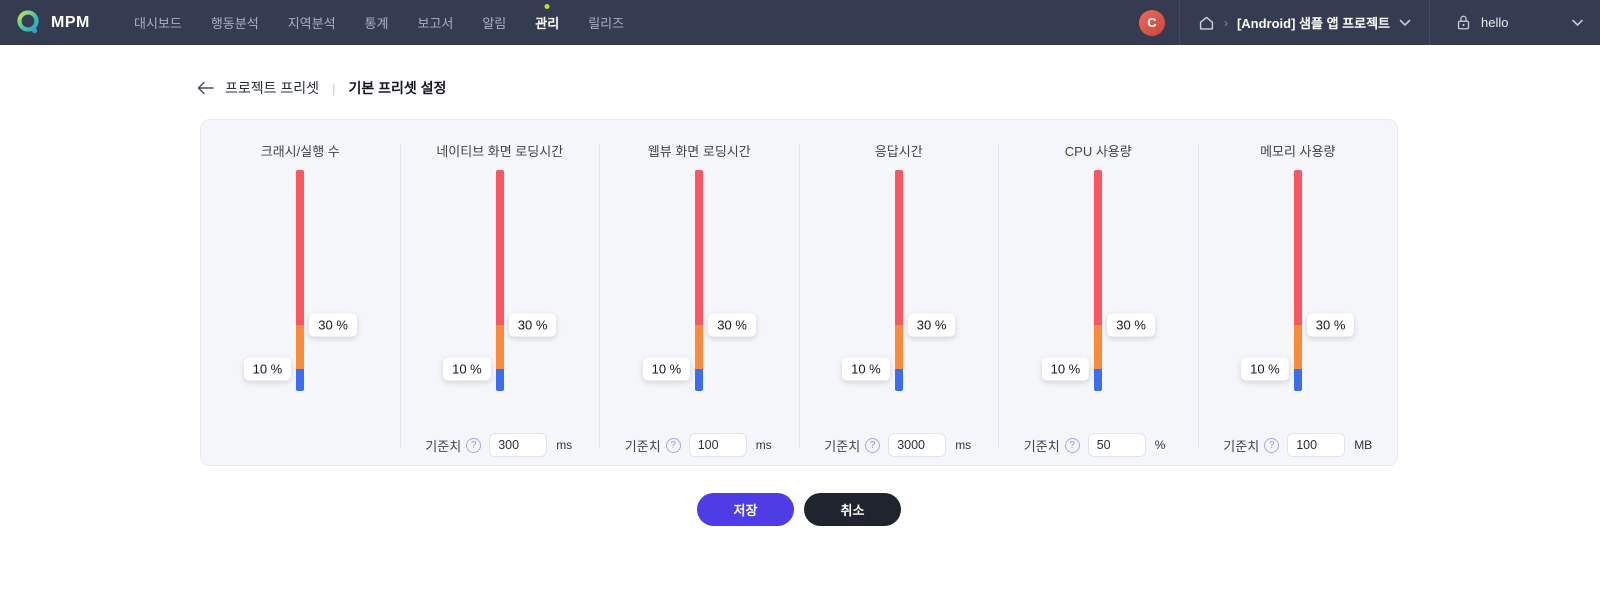 The width and height of the screenshot is (1600, 593). I want to click on project-name: [Android] 샘플 앱 프로젝트, so click(1313, 23).